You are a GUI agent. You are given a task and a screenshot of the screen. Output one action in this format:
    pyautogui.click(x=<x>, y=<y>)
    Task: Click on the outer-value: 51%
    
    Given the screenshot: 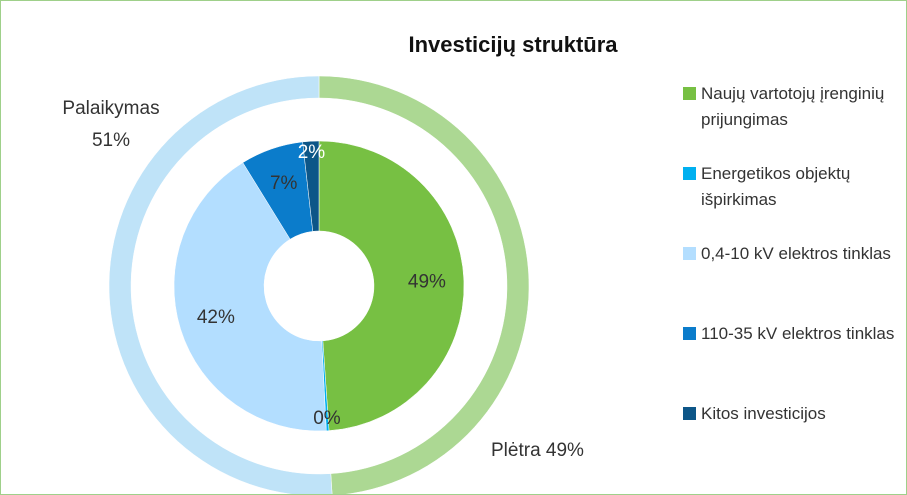 What is the action you would take?
    pyautogui.click(x=111, y=140)
    